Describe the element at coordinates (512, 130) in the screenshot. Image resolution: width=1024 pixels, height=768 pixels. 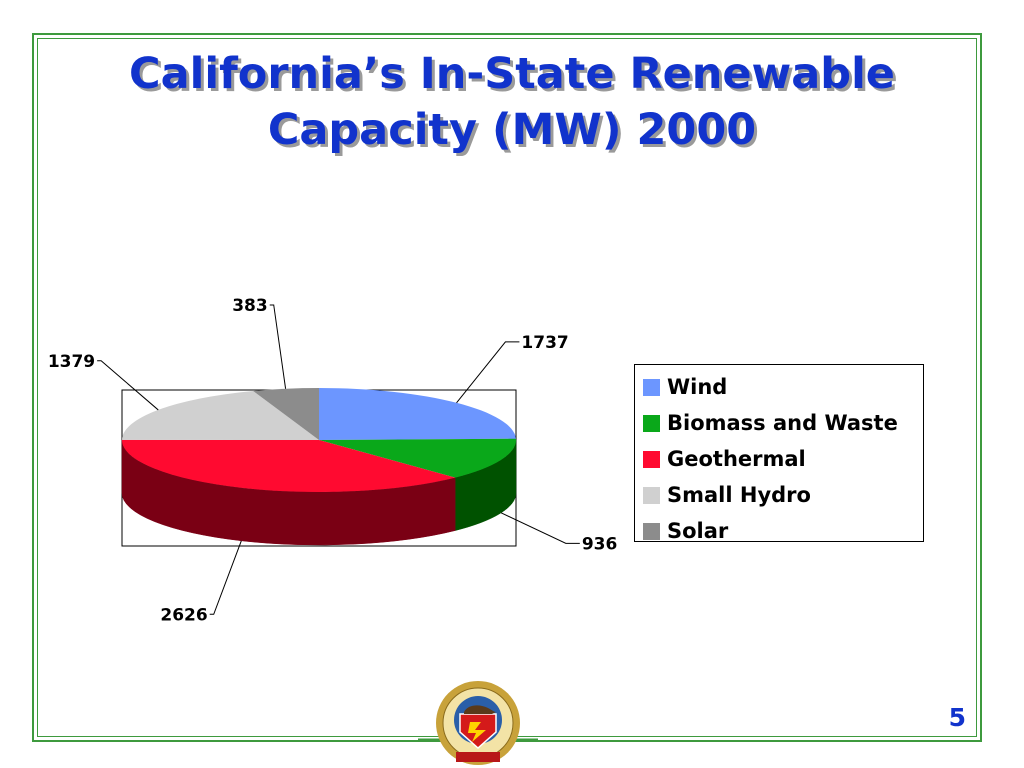
I see `slide-title-line2: Capacity (MW) 2000` at that location.